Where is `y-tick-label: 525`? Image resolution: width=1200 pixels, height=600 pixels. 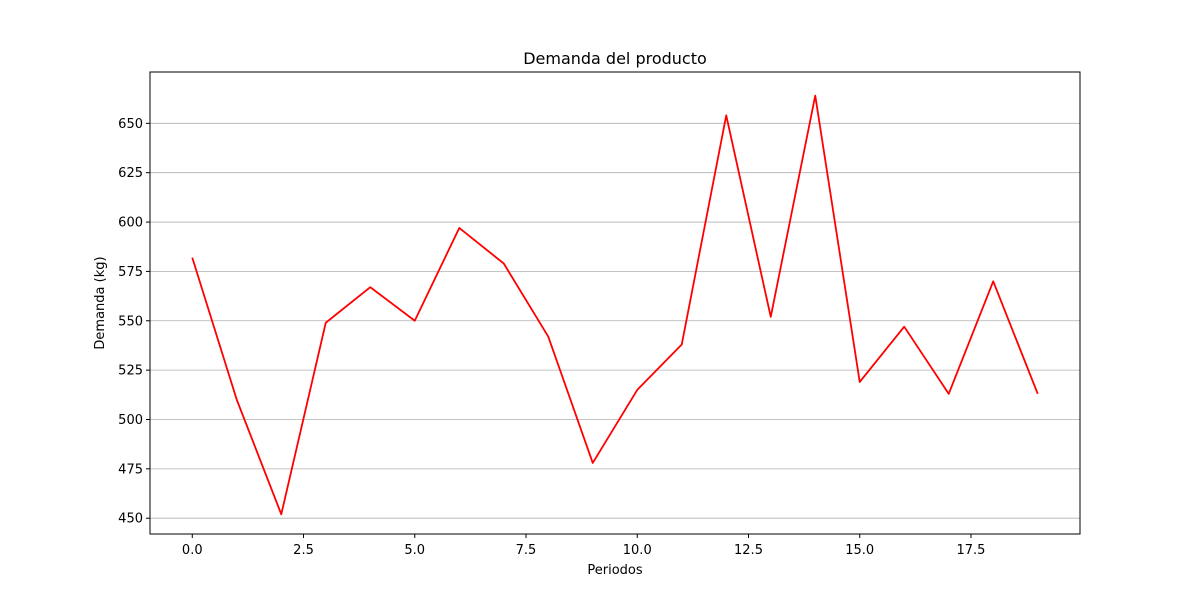
y-tick-label: 525 is located at coordinates (130, 371).